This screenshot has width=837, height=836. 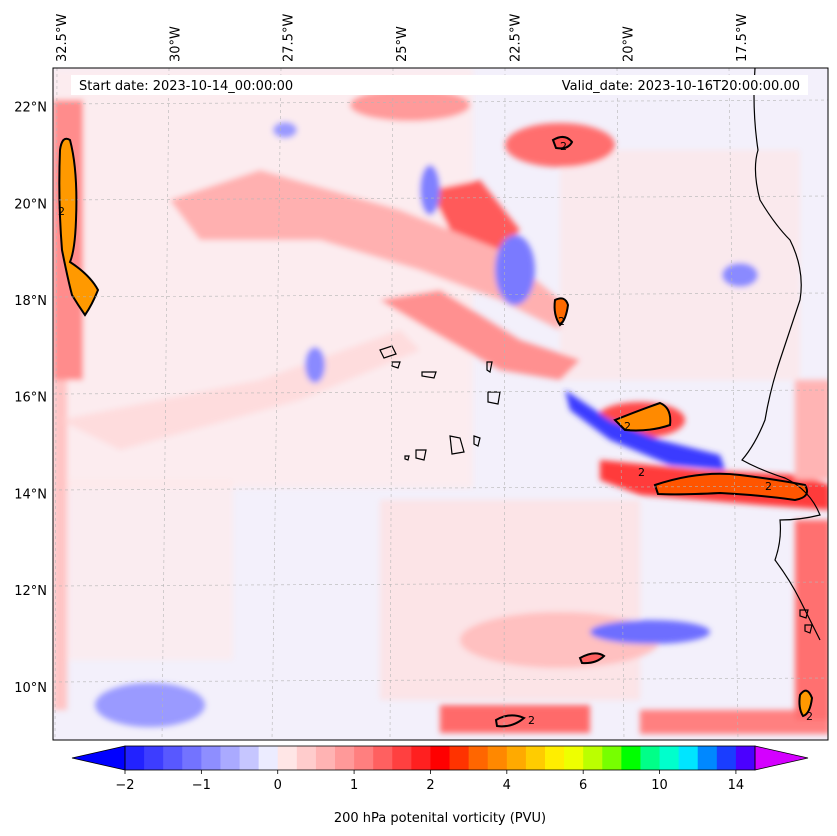 I want to click on colorbar-extend-low, so click(x=98, y=758).